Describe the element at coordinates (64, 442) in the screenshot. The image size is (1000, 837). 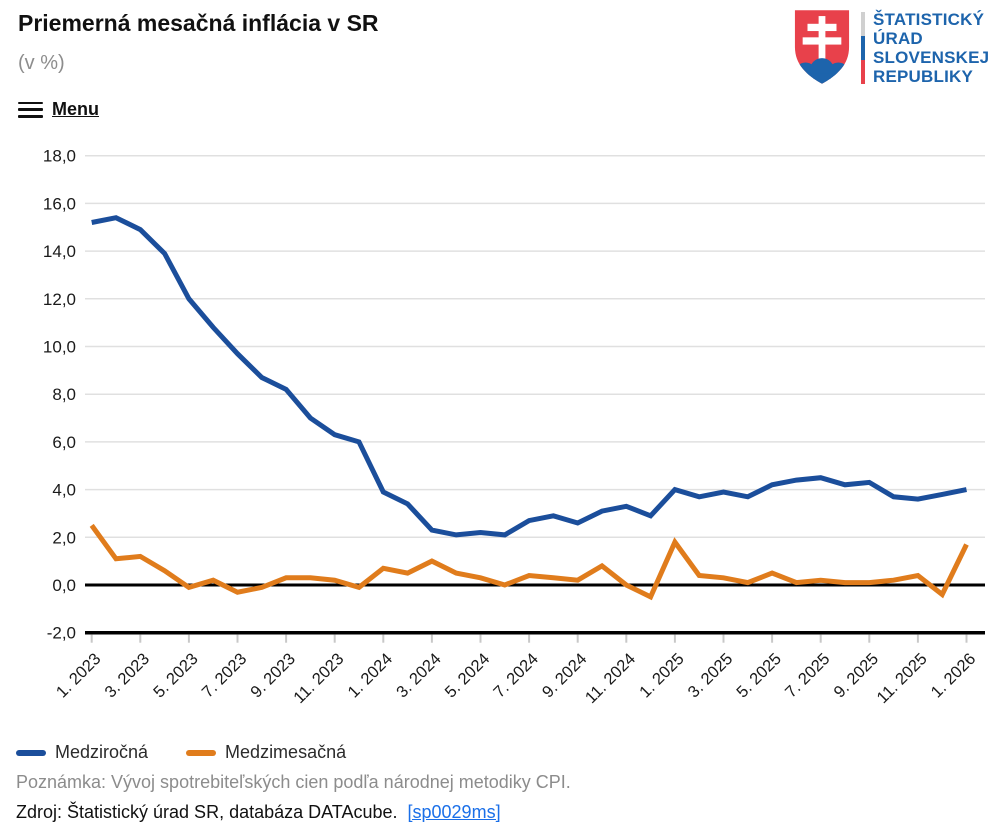
I see `y-axis-label: 6,0` at that location.